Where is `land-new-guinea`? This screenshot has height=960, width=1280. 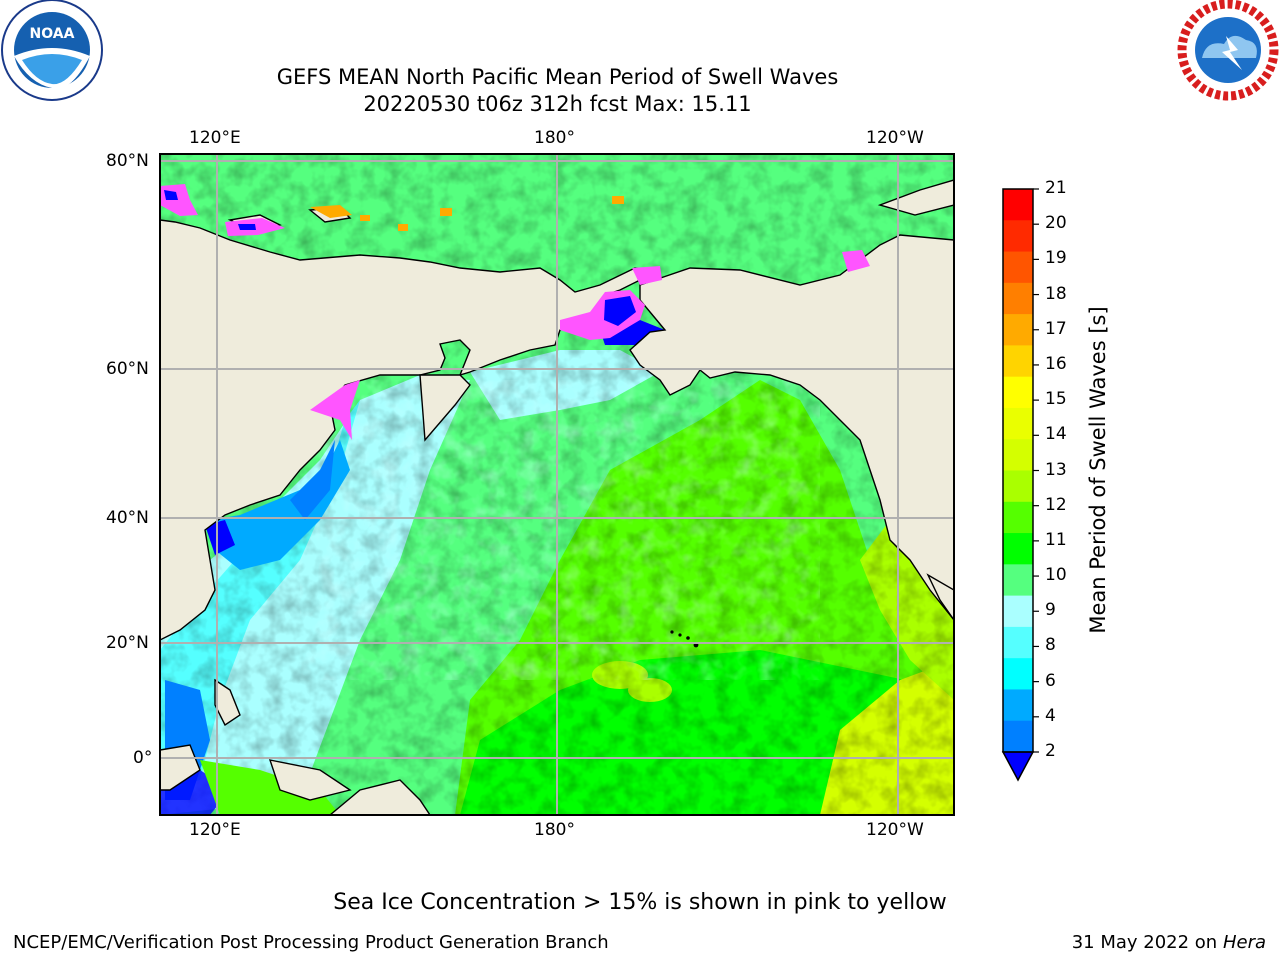 land-new-guinea is located at coordinates (310, 780).